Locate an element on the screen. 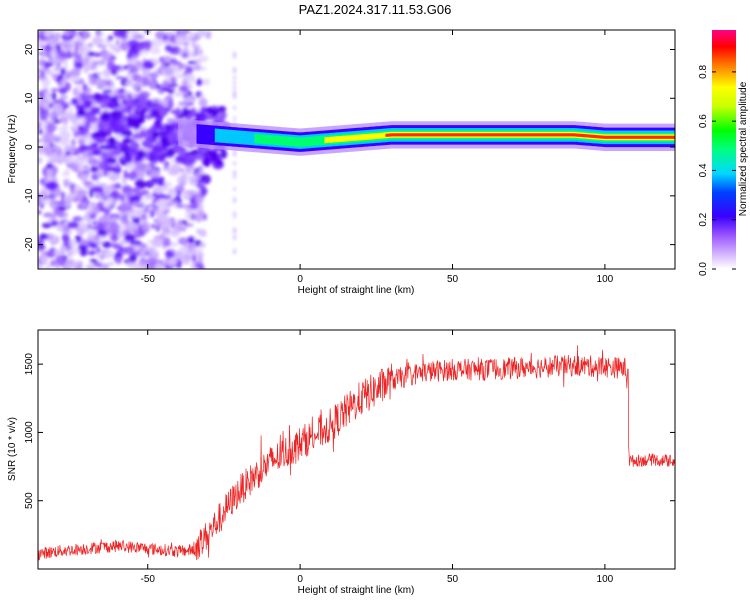 This screenshot has width=750, height=600. colorbar-label: Normalized spectral amplitude is located at coordinates (743, 148).